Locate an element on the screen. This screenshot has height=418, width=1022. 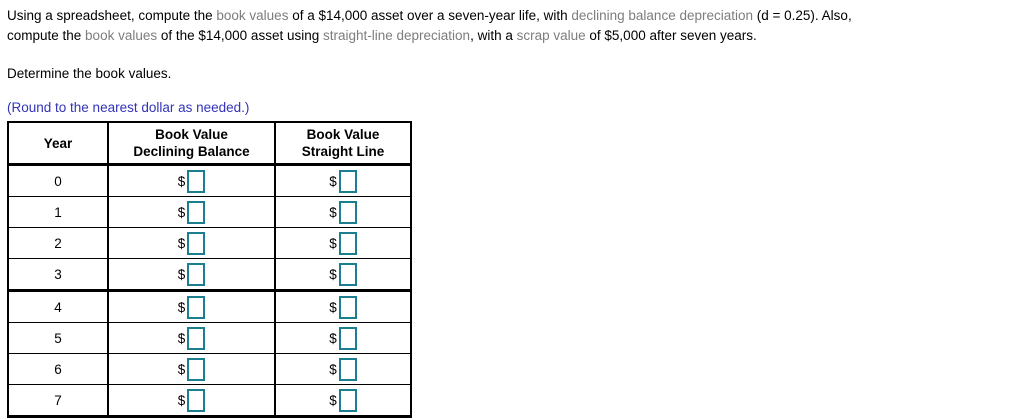
col-header-year: Year is located at coordinates (58, 143).